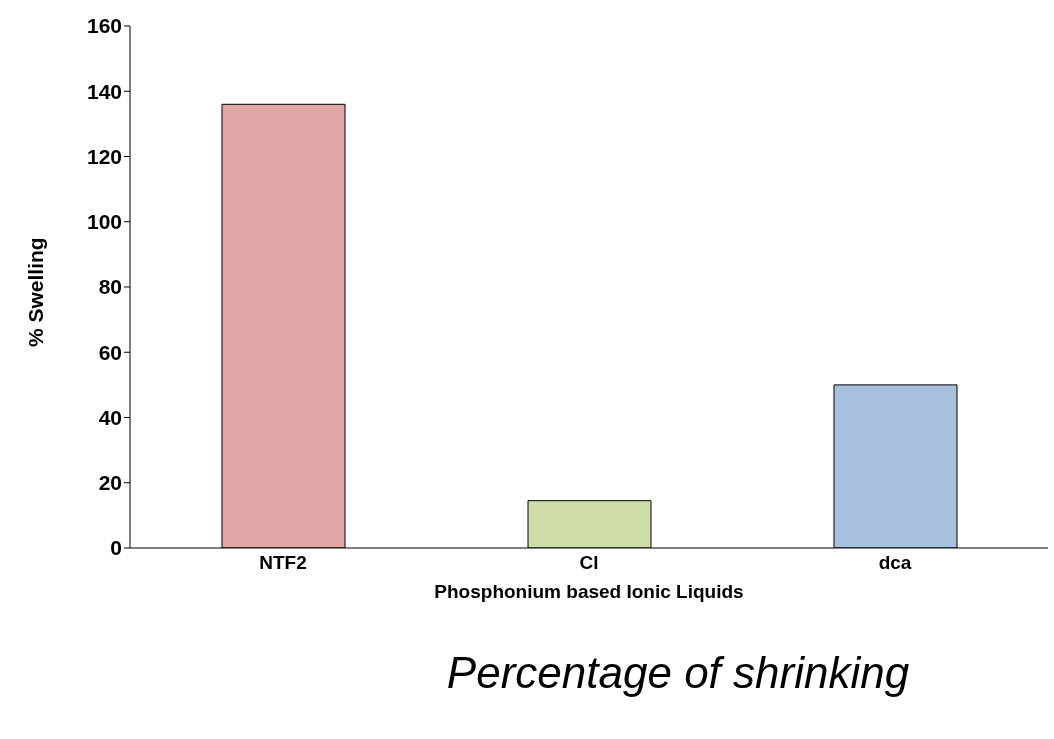  I want to click on y-axis-title: % Swelling, so click(36, 292).